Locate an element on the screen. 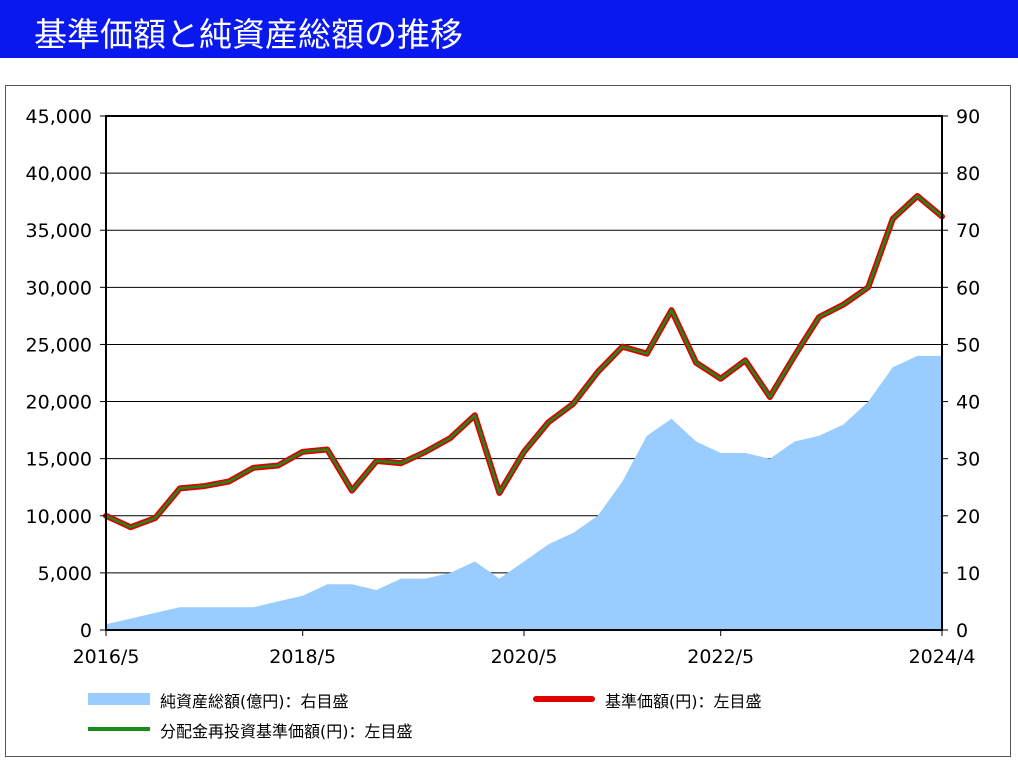 Image resolution: width=1018 pixels, height=765 pixels. x-tick-label: 2016/5 is located at coordinates (106, 657).